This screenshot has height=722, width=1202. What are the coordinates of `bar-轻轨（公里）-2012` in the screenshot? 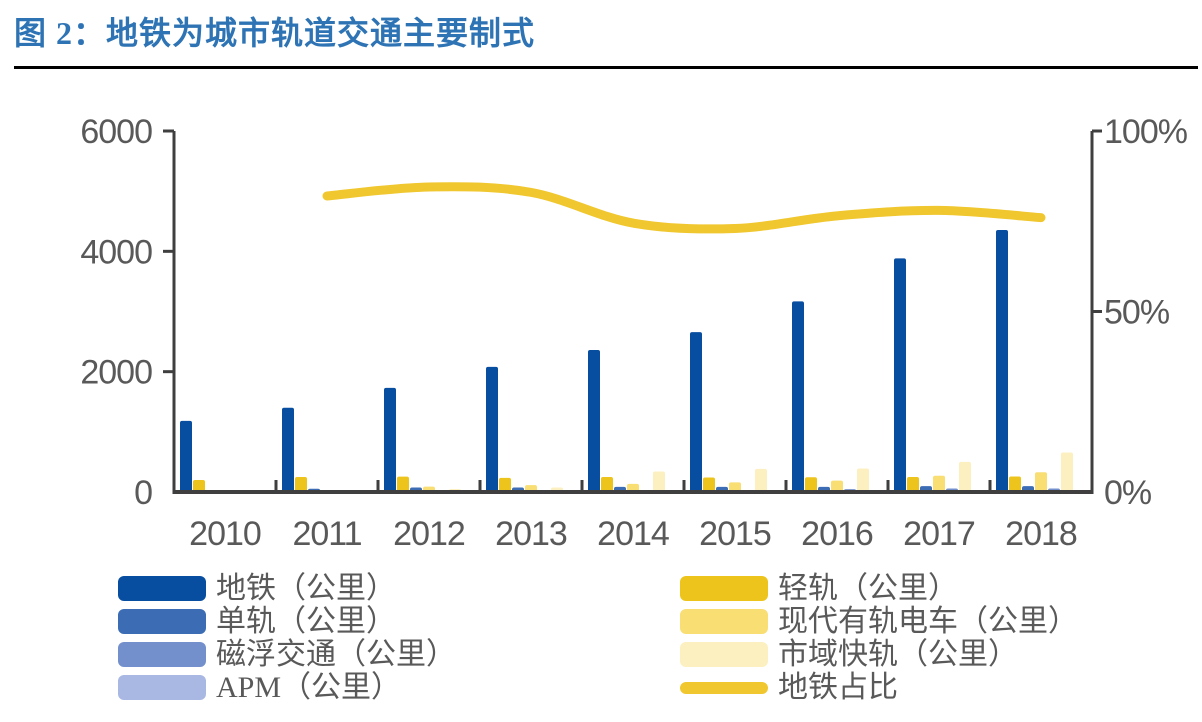 It's located at (403, 484).